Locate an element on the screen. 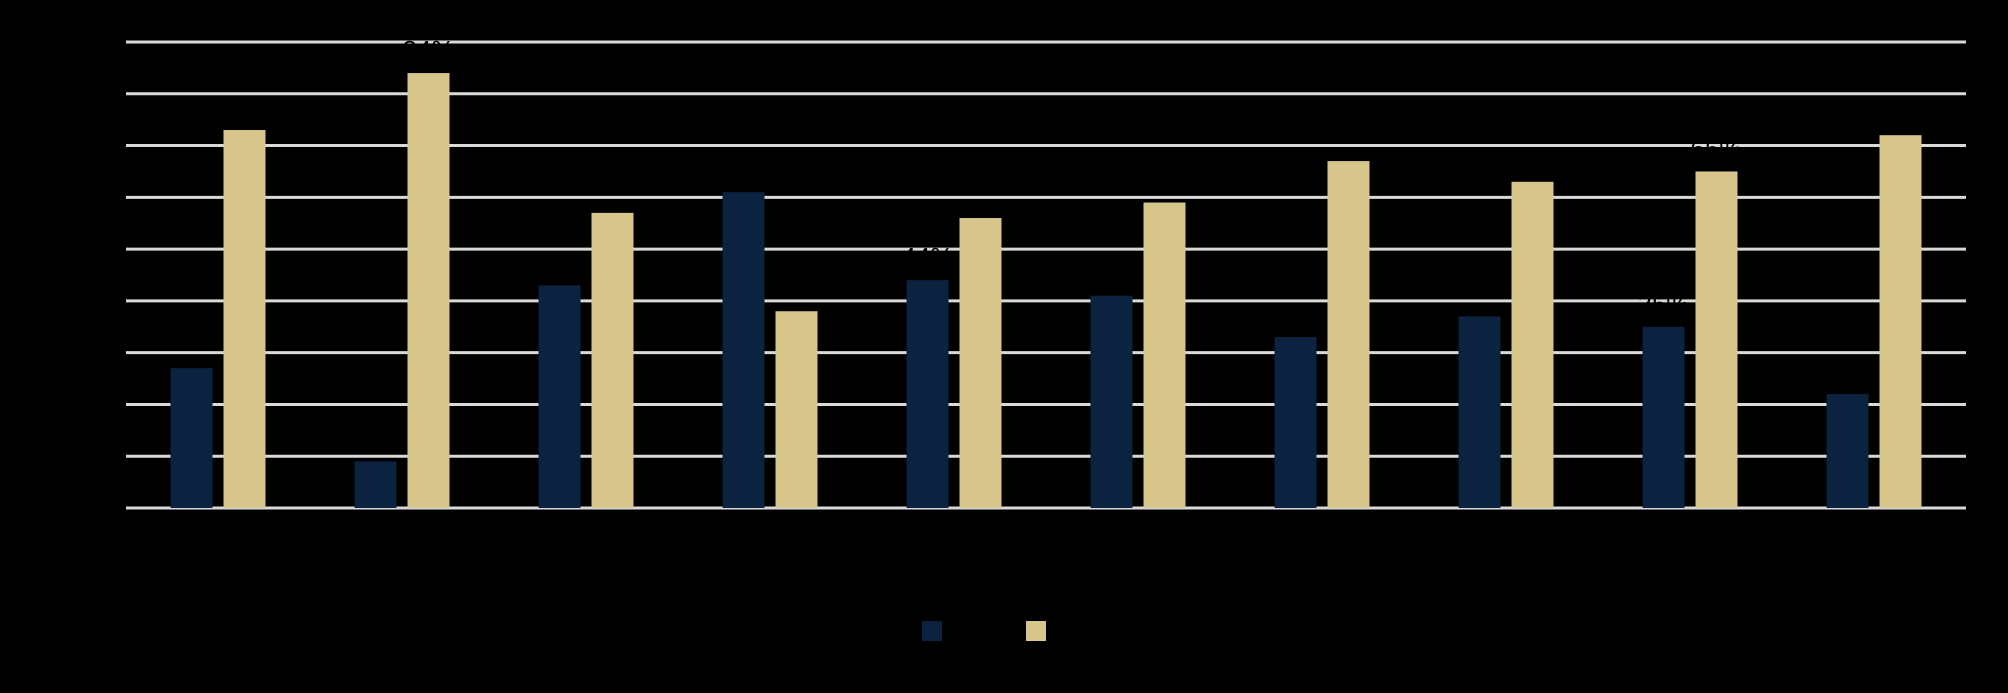  data-label: 65% is located at coordinates (1716, 148).